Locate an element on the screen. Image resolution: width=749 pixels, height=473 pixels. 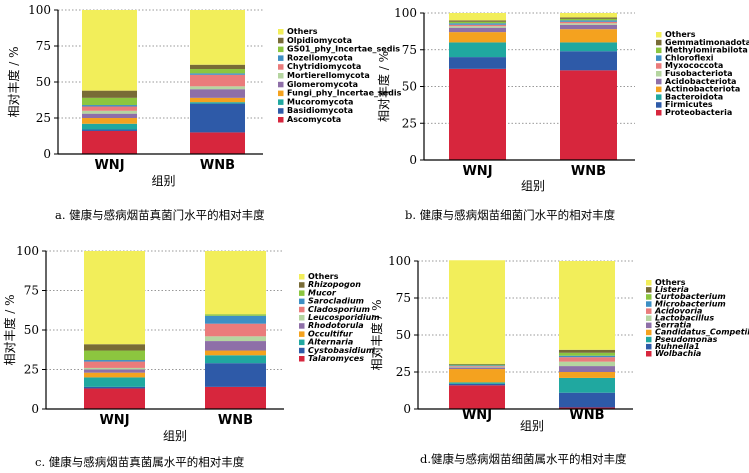
legend-label: Fungi_phy_Incertae_sedis is located at coordinates (344, 93).